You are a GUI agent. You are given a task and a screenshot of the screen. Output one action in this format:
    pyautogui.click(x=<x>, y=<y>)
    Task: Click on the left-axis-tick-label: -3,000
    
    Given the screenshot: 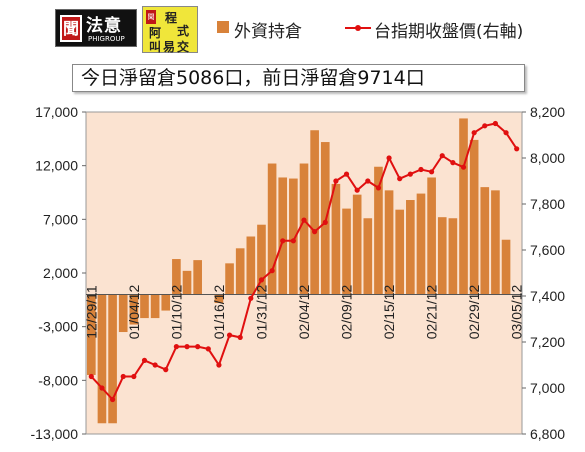 What is the action you would take?
    pyautogui.click(x=58, y=327)
    